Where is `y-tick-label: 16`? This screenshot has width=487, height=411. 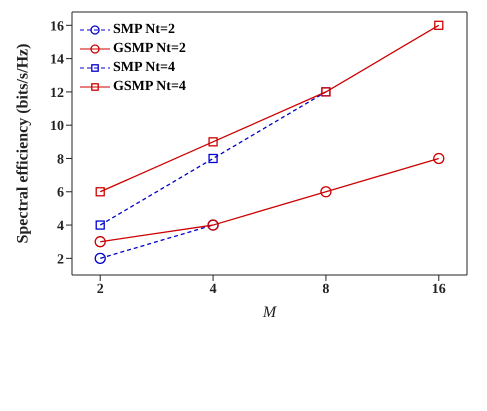 y-tick-label: 16 is located at coordinates (57, 26).